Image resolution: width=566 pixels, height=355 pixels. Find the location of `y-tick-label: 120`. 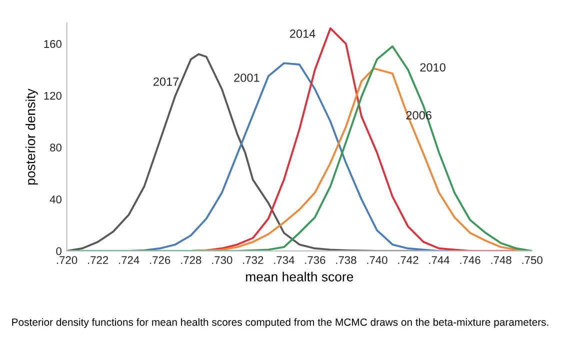

y-tick-label: 120 is located at coordinates (53, 96).